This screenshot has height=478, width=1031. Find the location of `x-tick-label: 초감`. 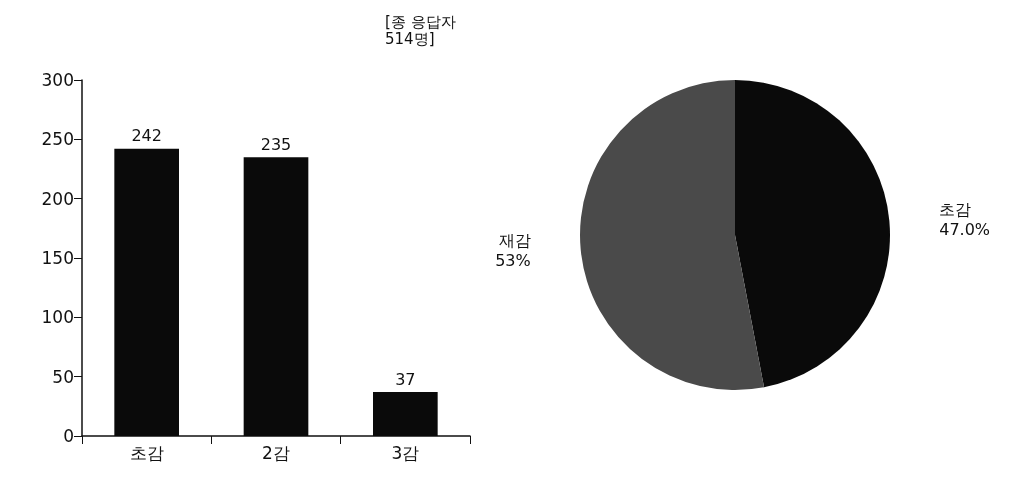

x-tick-label: 초감 is located at coordinates (146, 452).